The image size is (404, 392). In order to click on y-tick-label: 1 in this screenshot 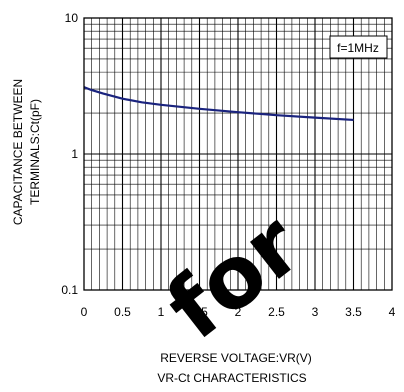, I will do `click(74, 154)`.